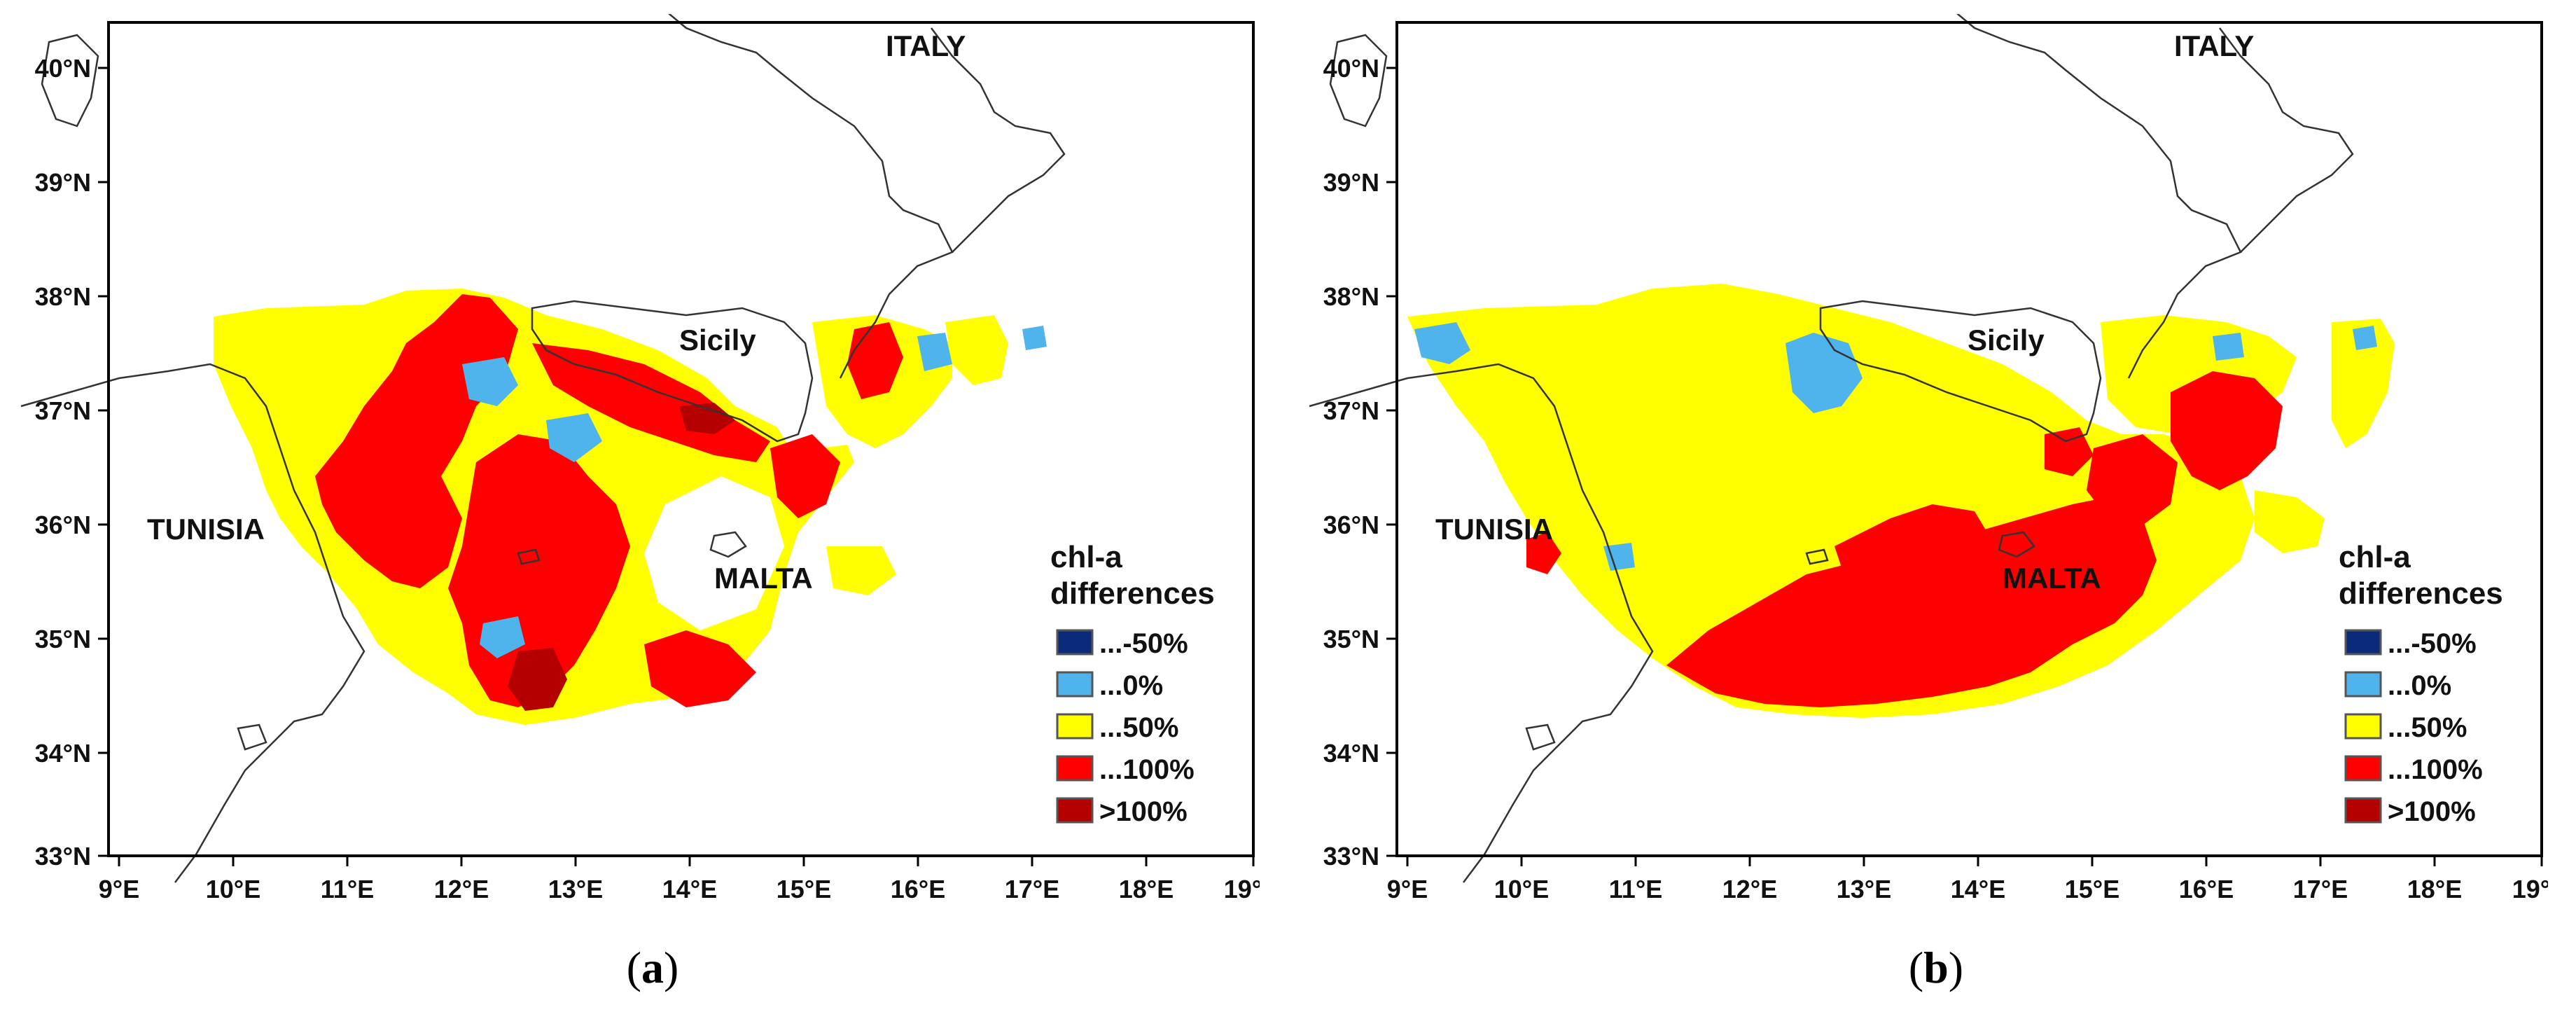 The width and height of the screenshot is (2576, 1019). I want to click on lon-tick: 9°E, so click(119, 889).